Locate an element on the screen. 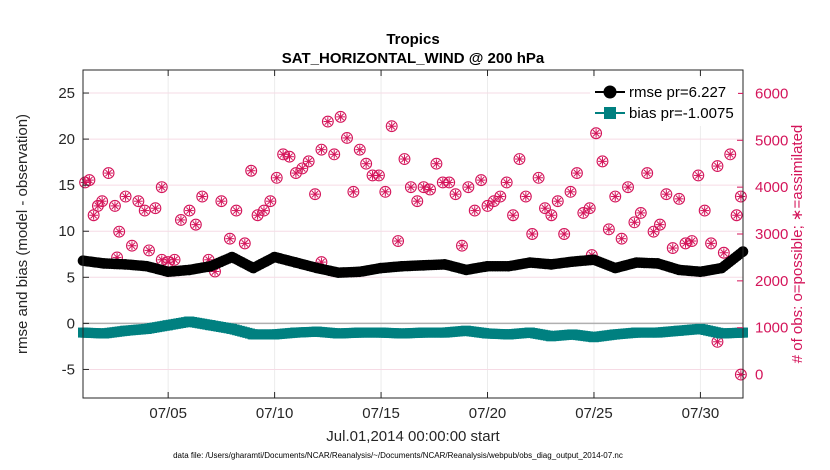  y2-axis-ticks: 0 1000 2000 3000 4000 5000 6000 is located at coordinates (762, 234).